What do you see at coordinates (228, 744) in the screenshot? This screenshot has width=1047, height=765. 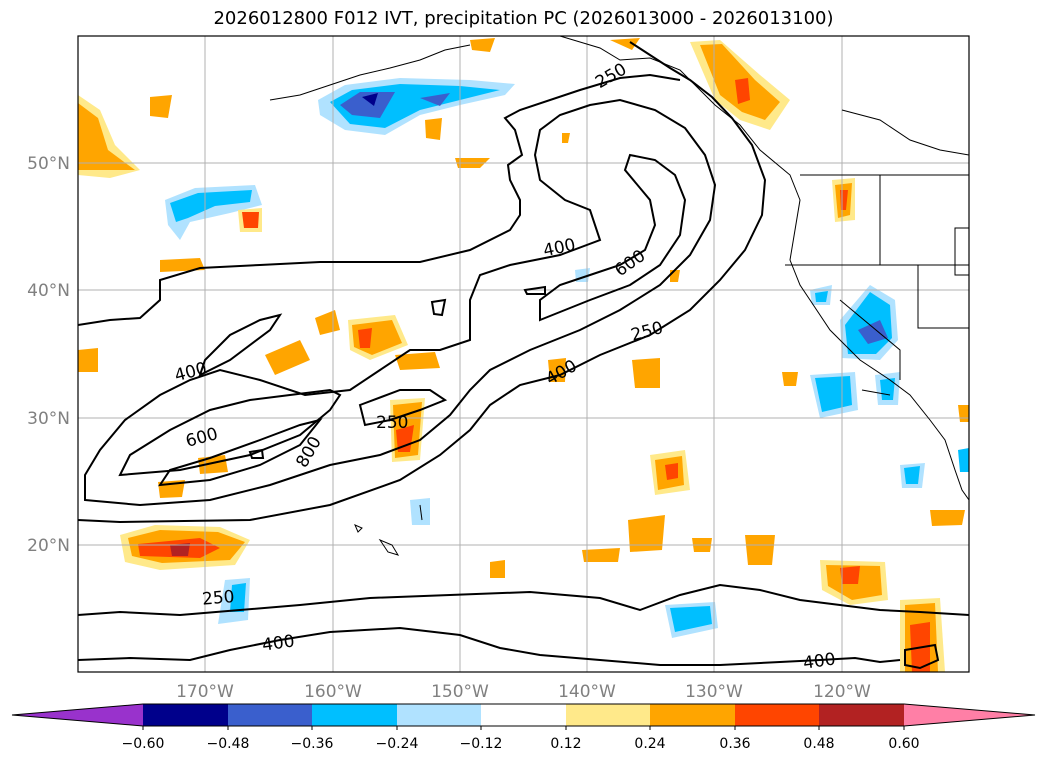 I see `colorbar-tick: −0.48` at bounding box center [228, 744].